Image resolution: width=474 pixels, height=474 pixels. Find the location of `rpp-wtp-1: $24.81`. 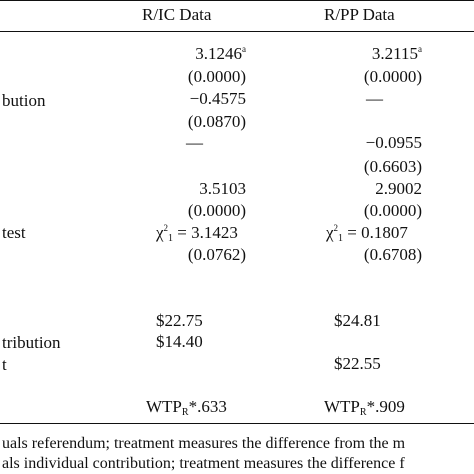

rpp-wtp-1: $24.81 is located at coordinates (357, 320).